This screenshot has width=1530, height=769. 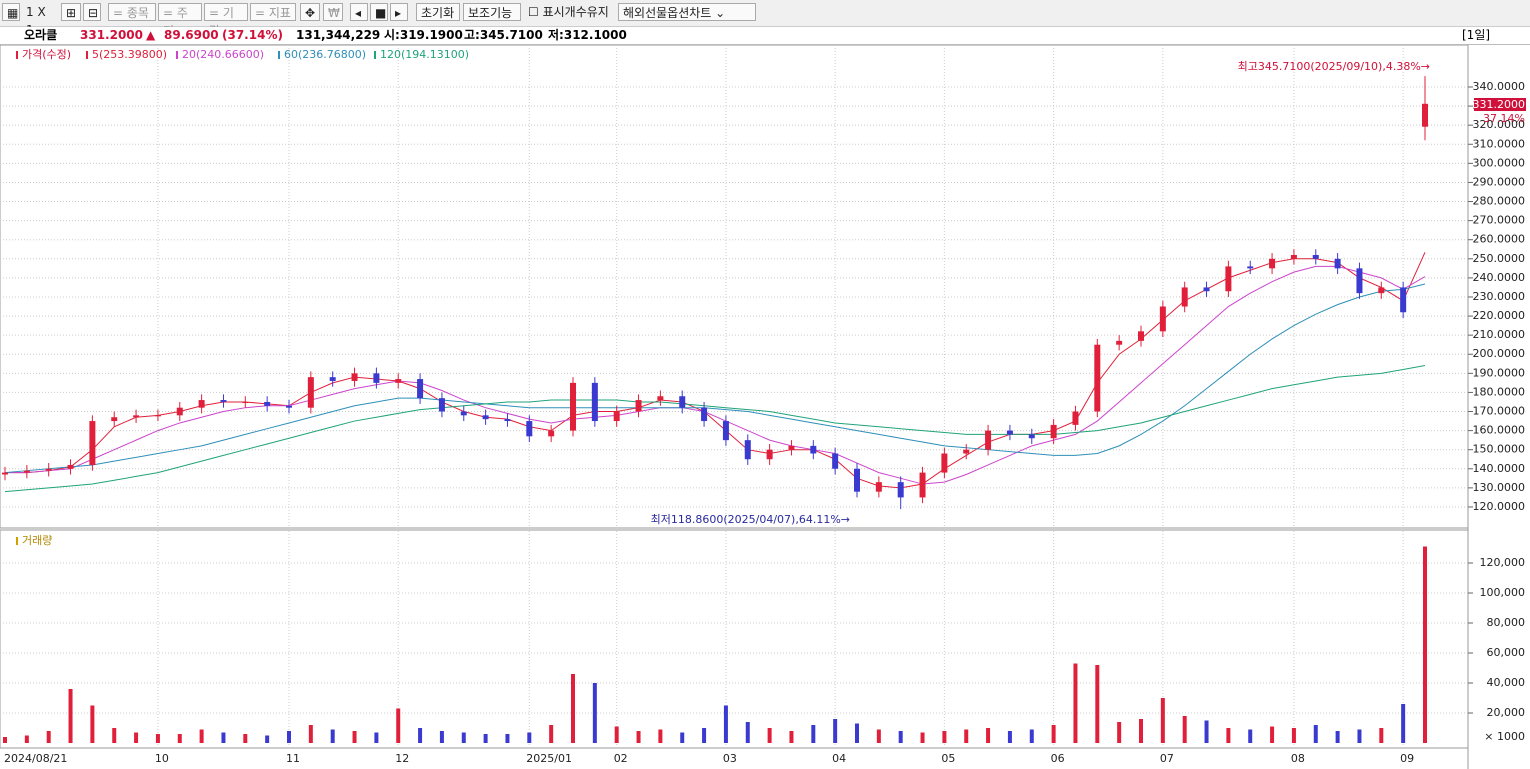 I want to click on legend-label: 60(236.76800), so click(x=325, y=54).